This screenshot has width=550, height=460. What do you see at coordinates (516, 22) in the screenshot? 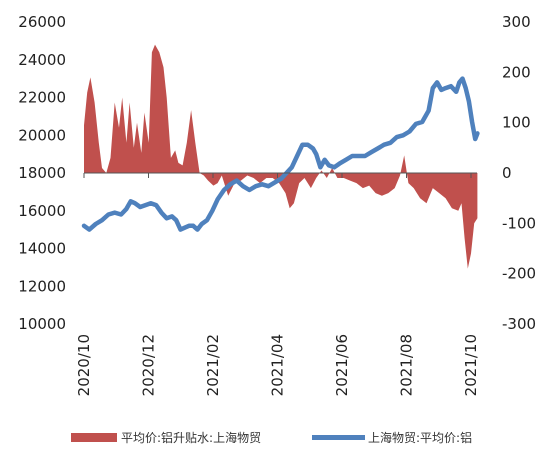
I see `right-tick-label: 300` at bounding box center [516, 22].